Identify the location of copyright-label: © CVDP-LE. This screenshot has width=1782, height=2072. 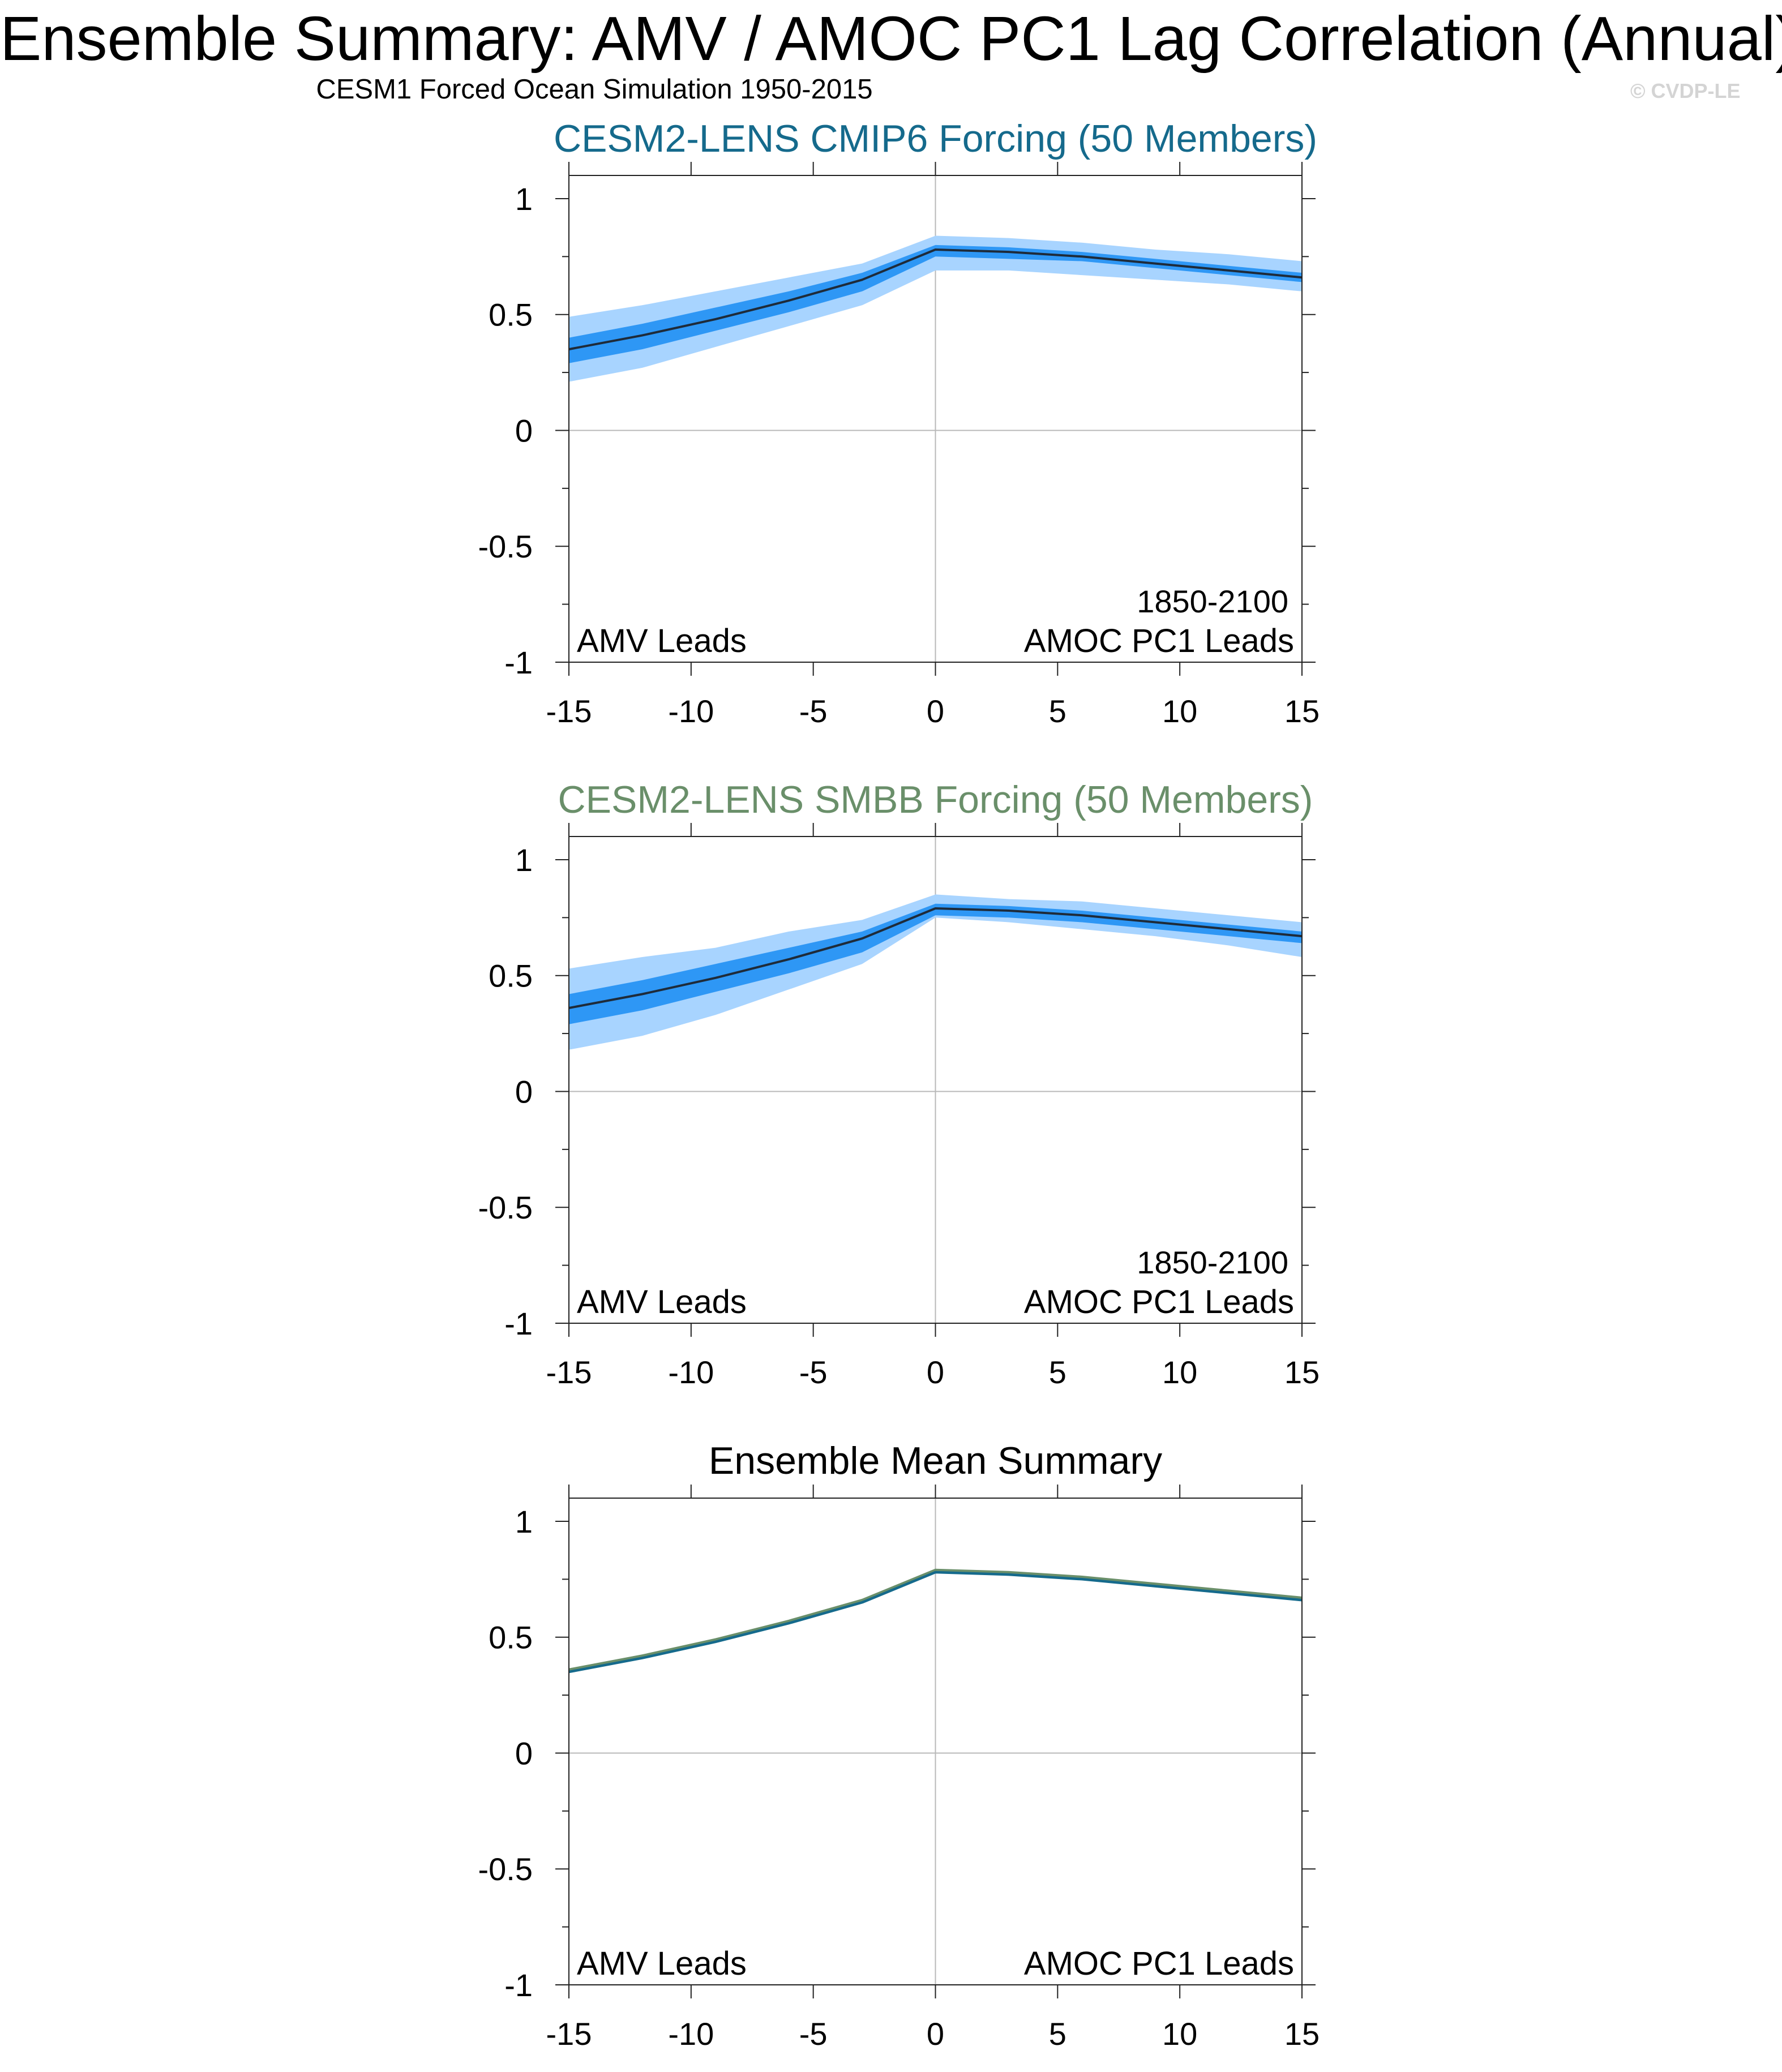
(1685, 90).